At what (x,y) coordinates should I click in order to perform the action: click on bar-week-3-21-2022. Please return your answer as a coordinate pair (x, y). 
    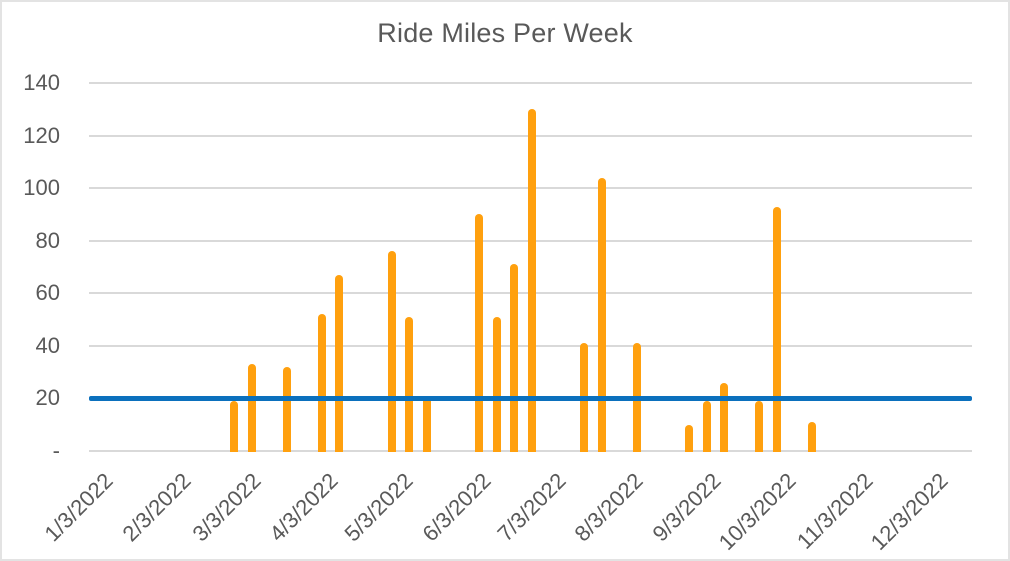
    Looking at the image, I should click on (286, 409).